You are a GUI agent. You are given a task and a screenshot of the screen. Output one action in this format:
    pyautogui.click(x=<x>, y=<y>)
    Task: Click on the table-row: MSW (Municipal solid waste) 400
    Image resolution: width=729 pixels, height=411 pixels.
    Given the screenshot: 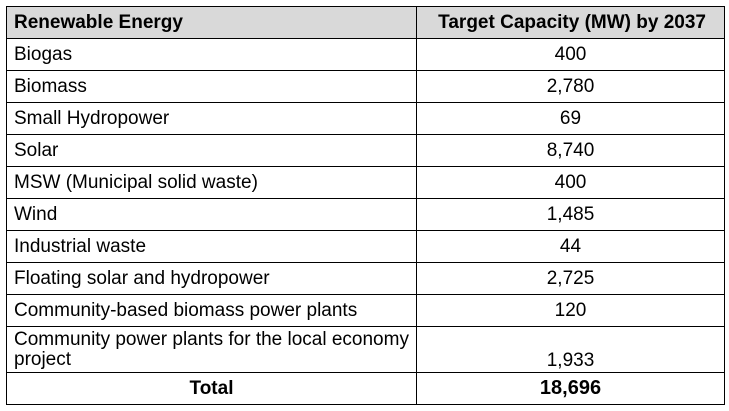 What is the action you would take?
    pyautogui.click(x=365, y=182)
    